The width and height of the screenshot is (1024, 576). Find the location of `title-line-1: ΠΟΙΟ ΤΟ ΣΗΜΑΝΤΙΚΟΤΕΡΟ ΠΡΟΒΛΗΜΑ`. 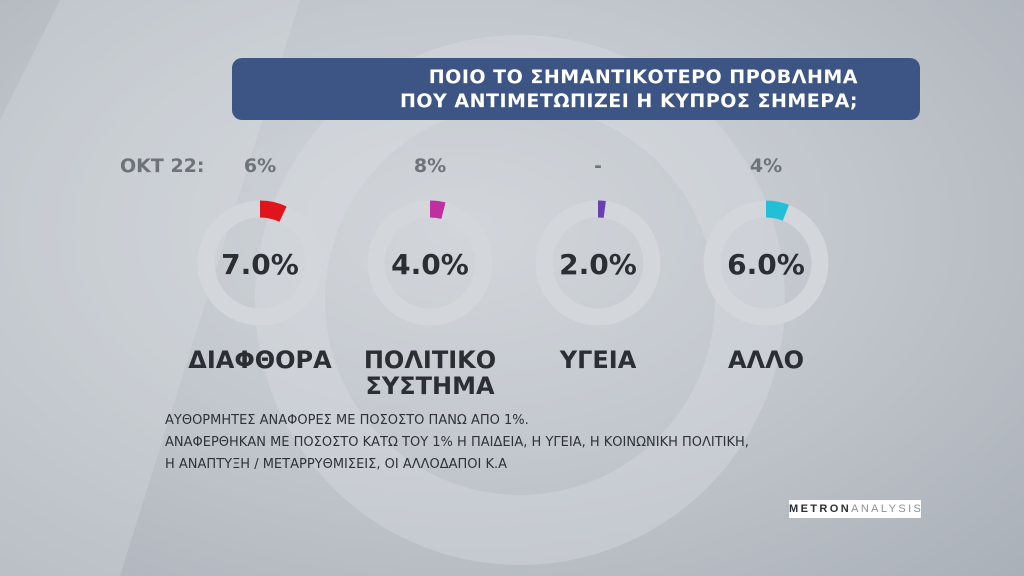

title-line-1: ΠΟΙΟ ΤΟ ΣΗΜΑΝΤΙΚΟΤΕΡΟ ΠΡΟΒΛΗΜΑ is located at coordinates (643, 77).